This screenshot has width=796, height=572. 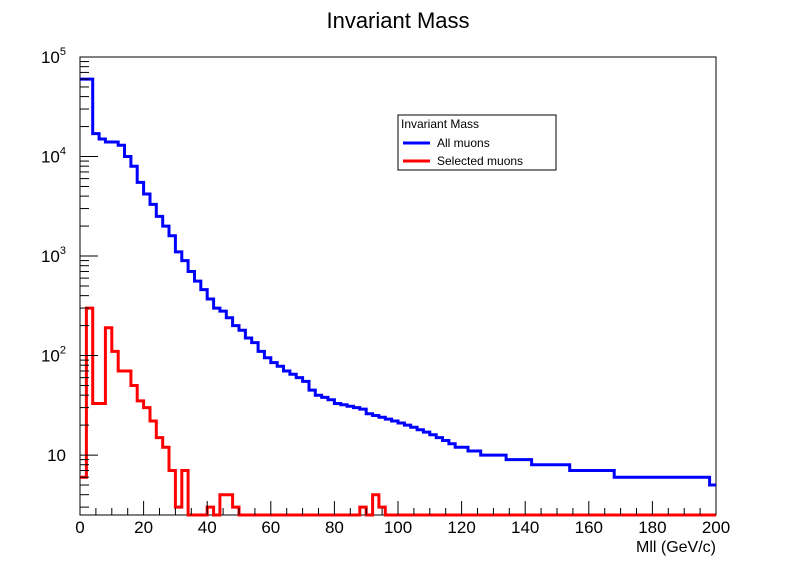 What do you see at coordinates (56, 455) in the screenshot?
I see `y-tick-label: 10` at bounding box center [56, 455].